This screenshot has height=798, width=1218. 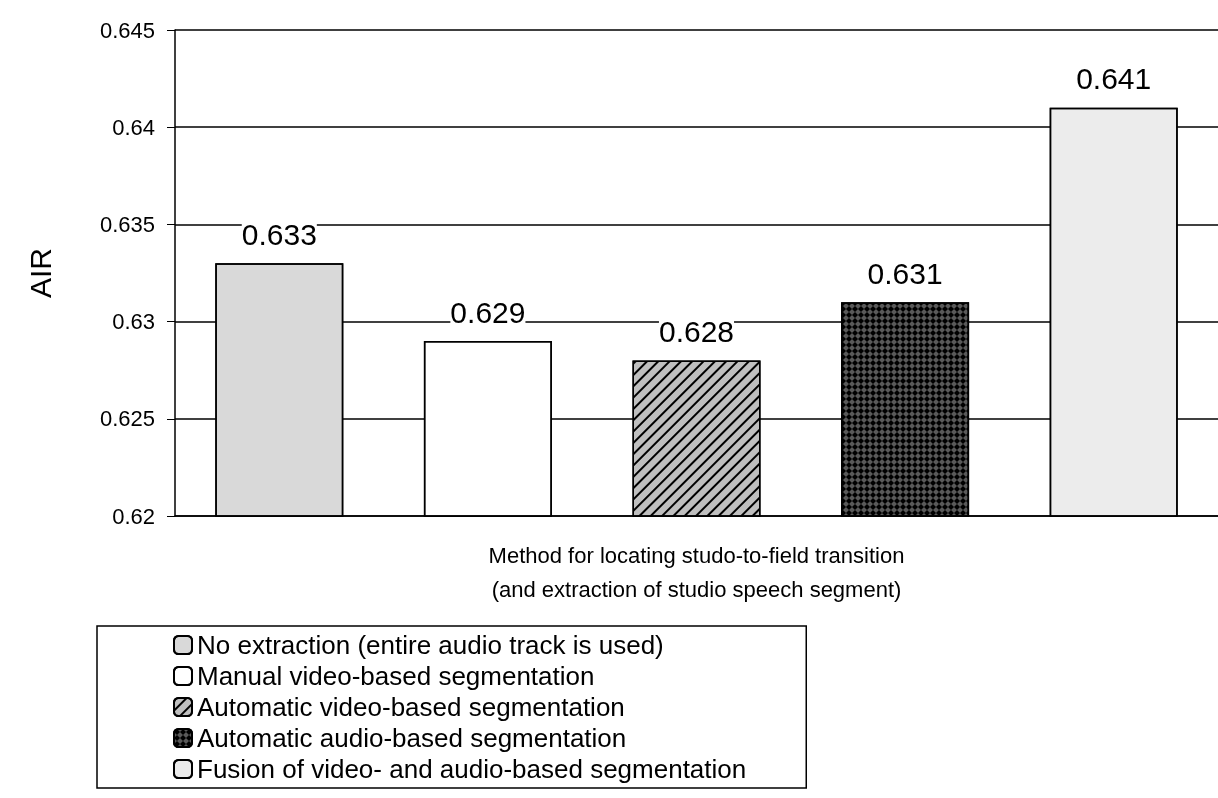 I want to click on legend-label: Fusion of video- and audio-based segmentation, so click(x=472, y=769).